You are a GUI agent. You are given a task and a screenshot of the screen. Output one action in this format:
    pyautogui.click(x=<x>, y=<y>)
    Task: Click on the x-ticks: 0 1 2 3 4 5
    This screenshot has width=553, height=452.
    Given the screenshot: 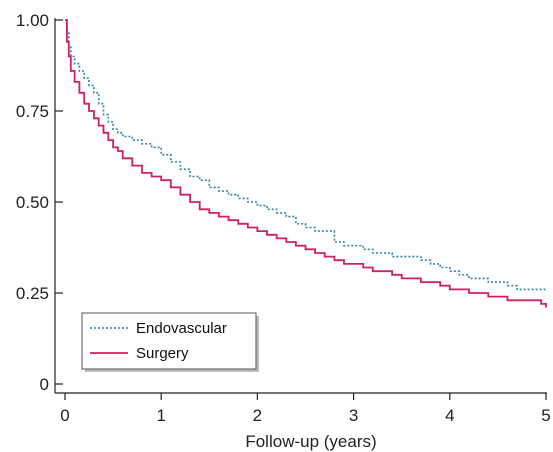 What is the action you would take?
    pyautogui.click(x=305, y=409)
    